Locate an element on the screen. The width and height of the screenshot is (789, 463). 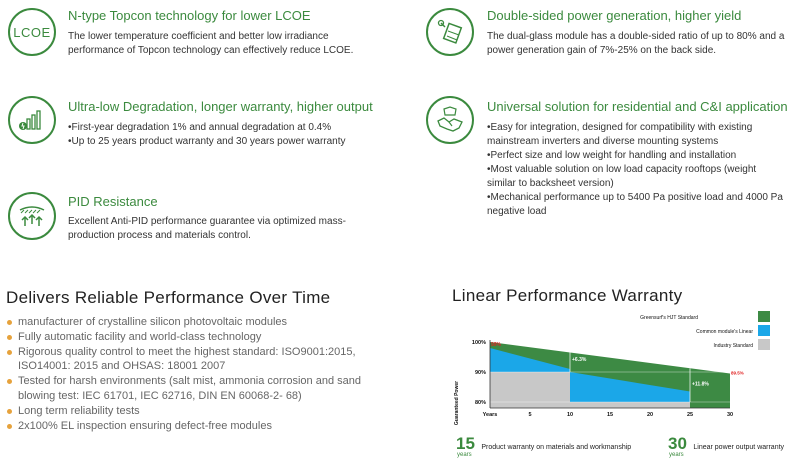
annotation-gain-10y: +6.3% is located at coordinates (579, 360).